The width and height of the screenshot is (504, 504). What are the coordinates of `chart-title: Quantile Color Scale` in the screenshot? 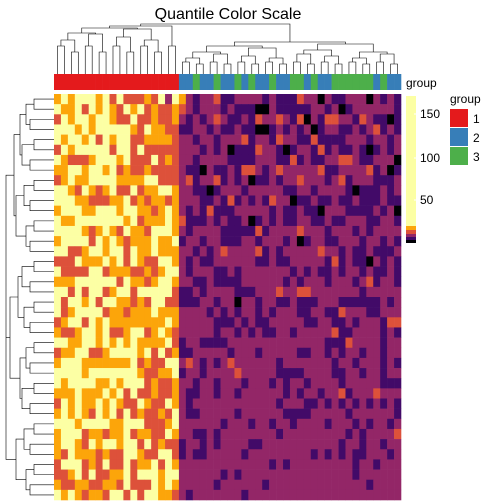 It's located at (228, 14).